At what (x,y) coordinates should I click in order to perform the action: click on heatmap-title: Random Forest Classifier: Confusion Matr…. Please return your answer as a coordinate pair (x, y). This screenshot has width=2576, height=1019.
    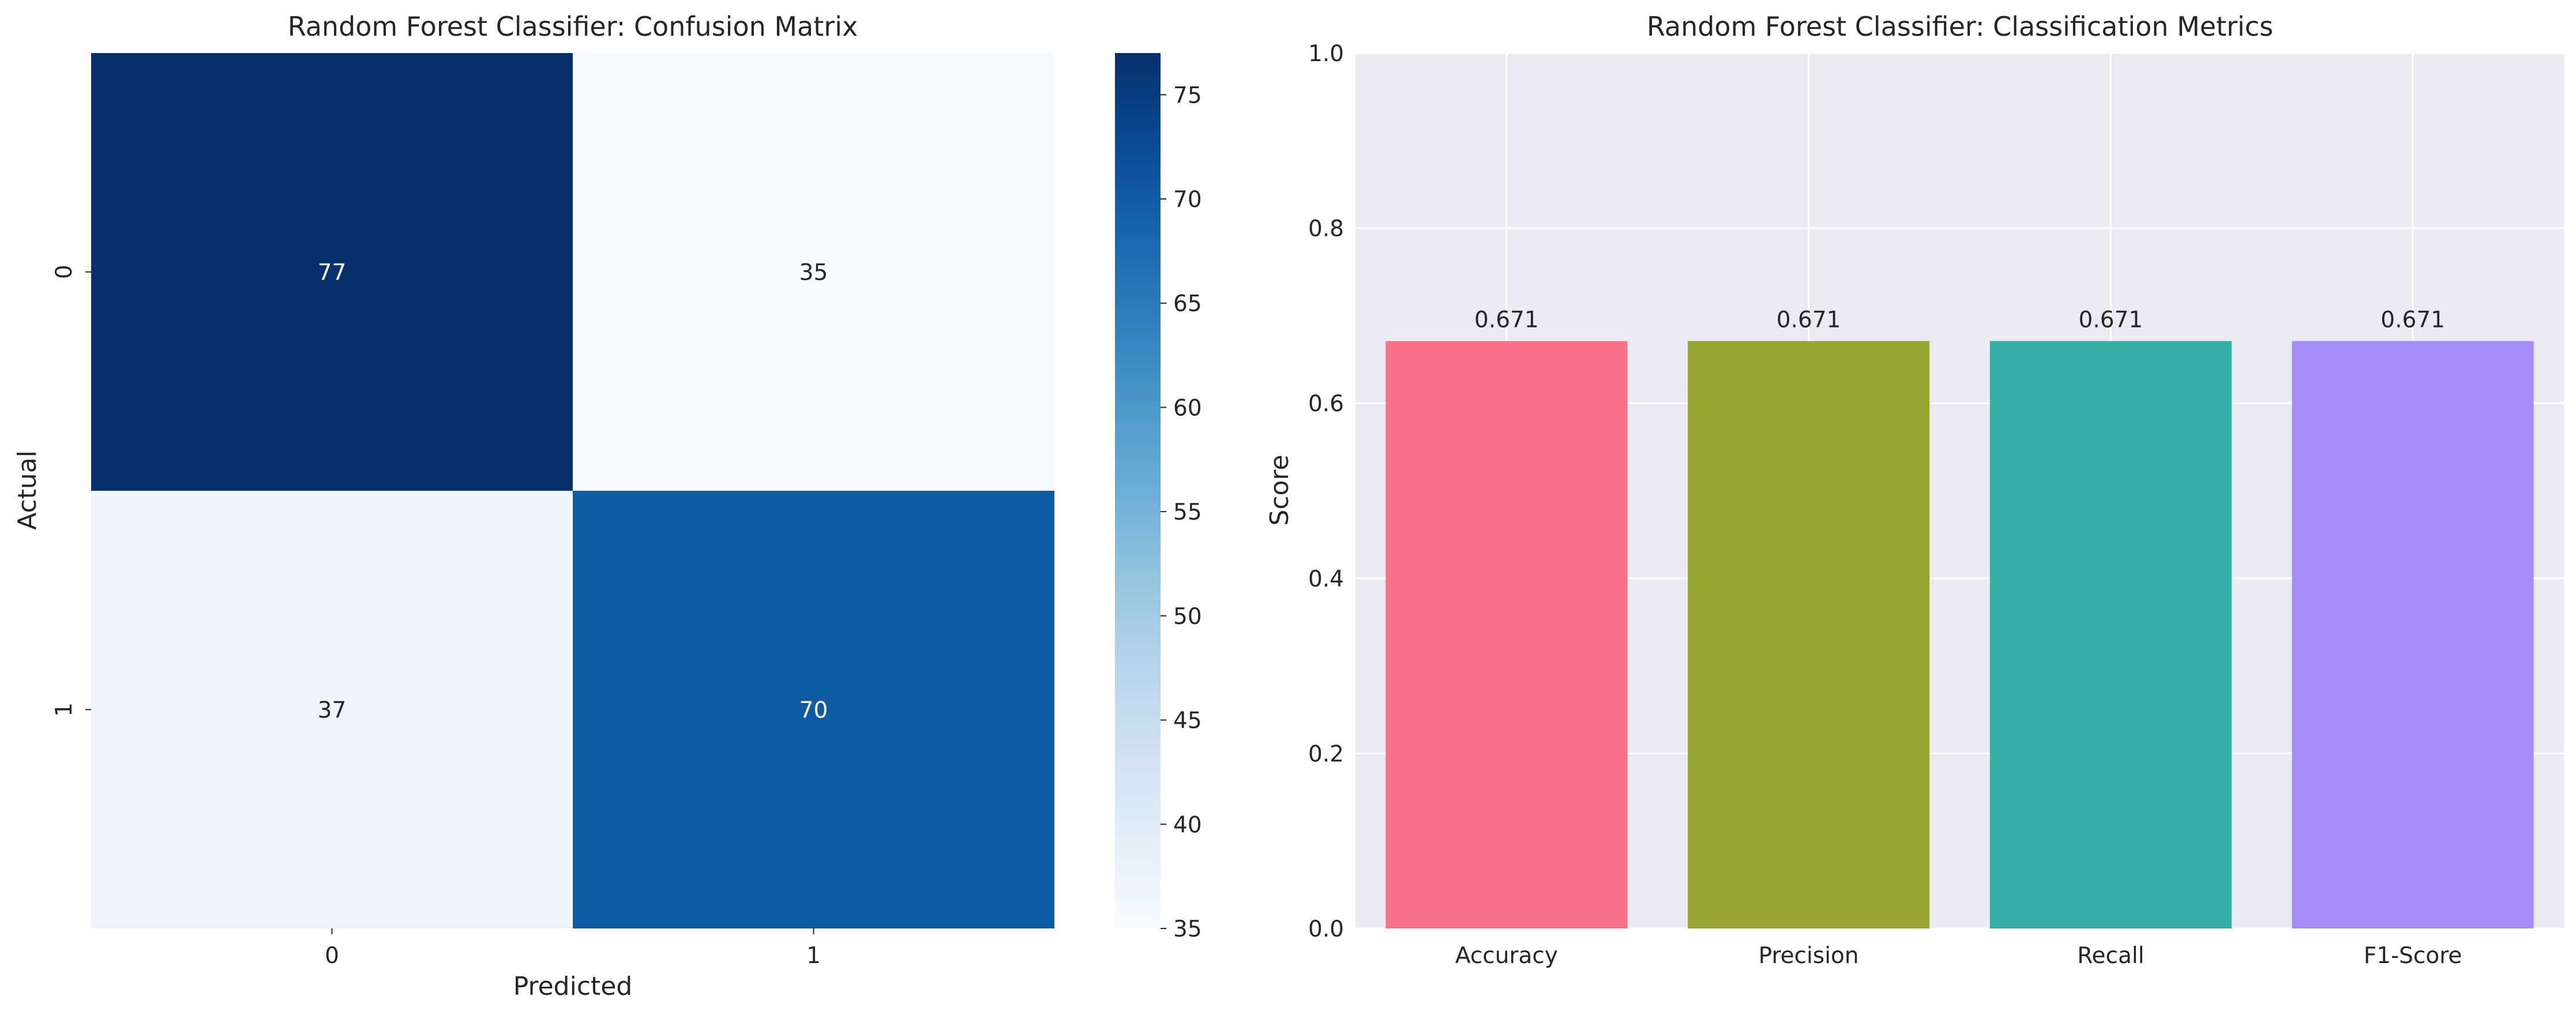
    Looking at the image, I should click on (573, 27).